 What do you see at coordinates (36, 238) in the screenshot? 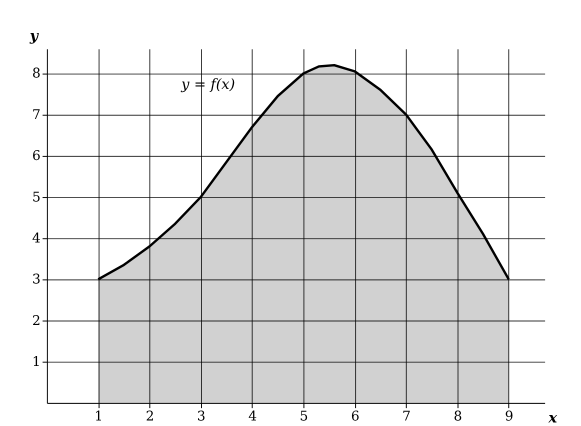
I see `y-tick-label: 4` at bounding box center [36, 238].